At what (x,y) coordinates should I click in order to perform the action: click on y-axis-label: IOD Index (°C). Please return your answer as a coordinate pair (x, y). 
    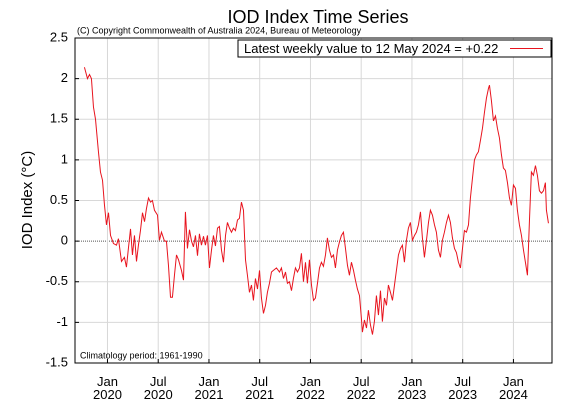
    Looking at the image, I should click on (27, 200).